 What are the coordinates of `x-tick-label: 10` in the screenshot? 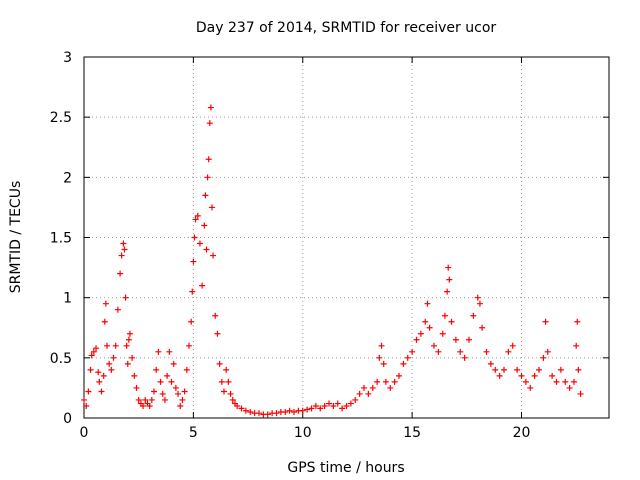 It's located at (303, 433).